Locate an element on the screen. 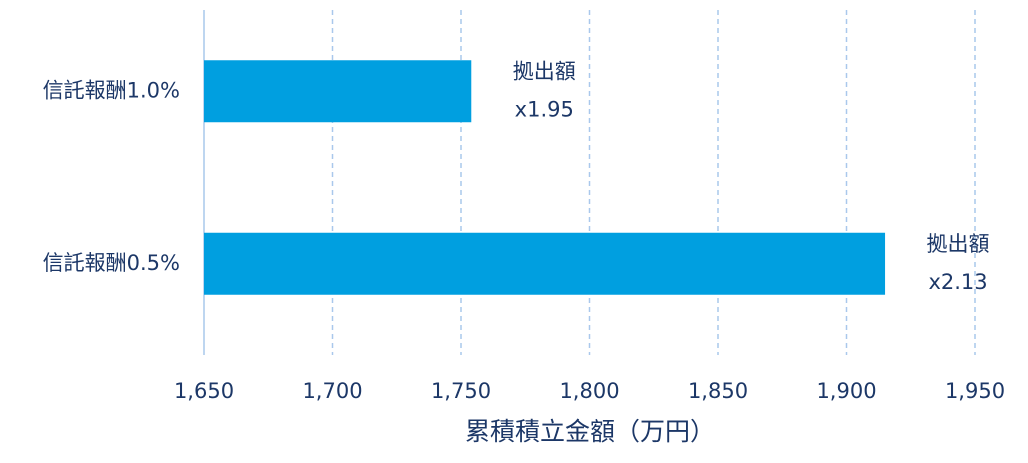 The width and height of the screenshot is (1028, 463). x-tick-label: 1,900 is located at coordinates (846, 391).